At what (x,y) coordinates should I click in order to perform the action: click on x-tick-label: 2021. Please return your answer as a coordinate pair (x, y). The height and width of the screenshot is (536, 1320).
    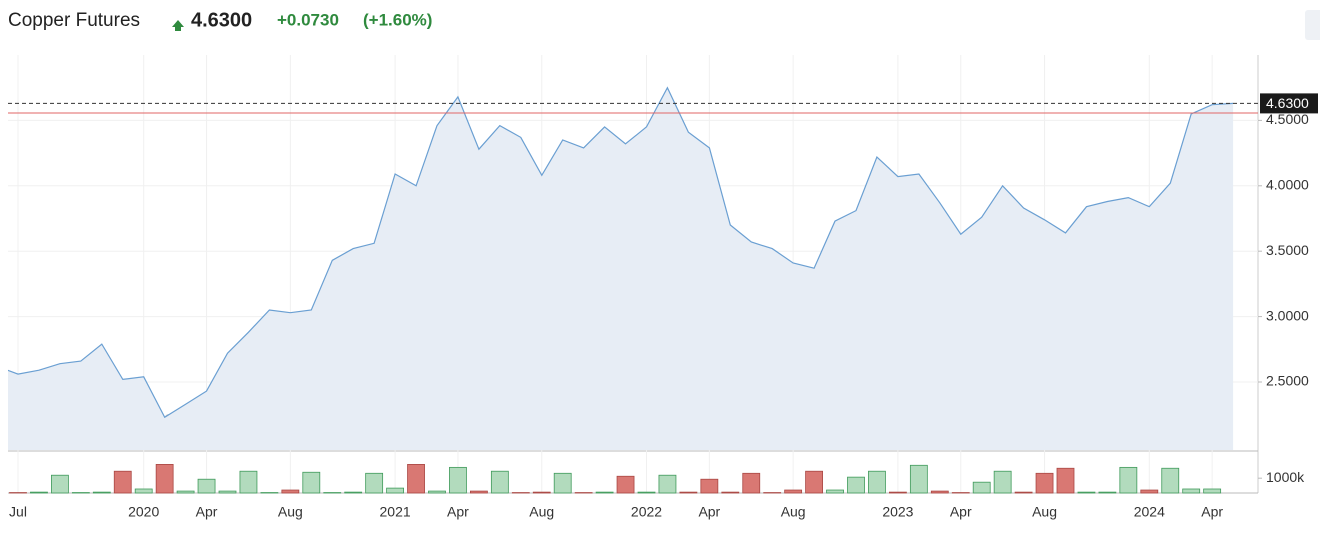
    Looking at the image, I should click on (395, 512).